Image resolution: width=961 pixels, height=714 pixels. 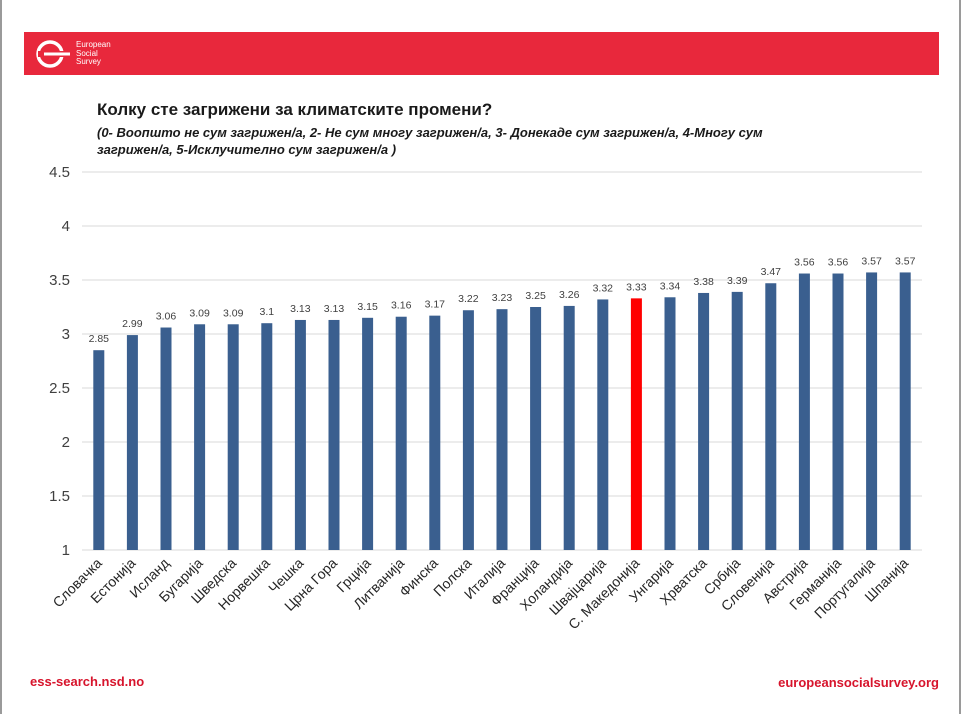 What do you see at coordinates (166, 317) in the screenshot?
I see `data-label: 3.06` at bounding box center [166, 317].